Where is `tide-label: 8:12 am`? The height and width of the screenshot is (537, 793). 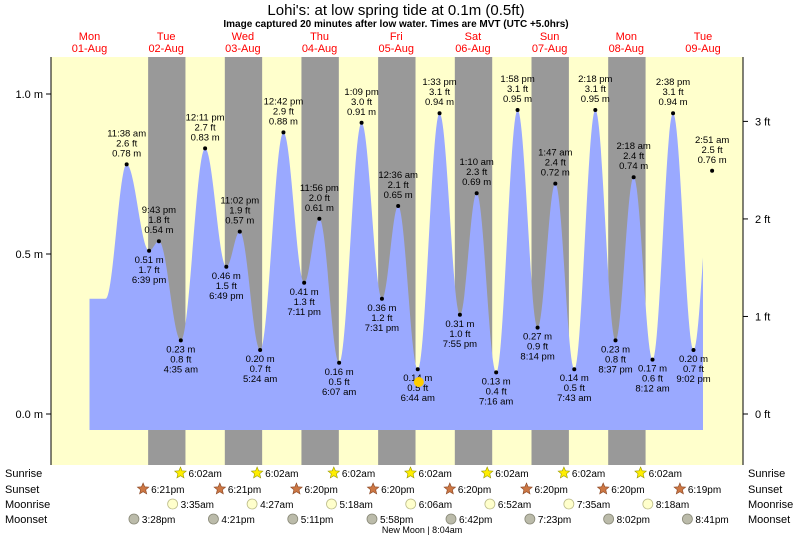 tide-label: 8:12 am is located at coordinates (652, 389).